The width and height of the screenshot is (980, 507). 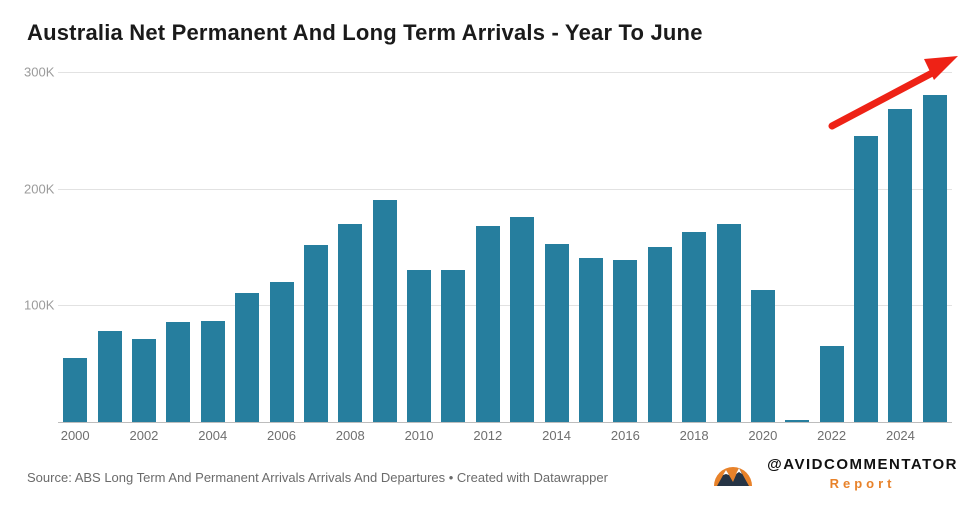 What do you see at coordinates (281, 352) in the screenshot?
I see `bar-2006` at bounding box center [281, 352].